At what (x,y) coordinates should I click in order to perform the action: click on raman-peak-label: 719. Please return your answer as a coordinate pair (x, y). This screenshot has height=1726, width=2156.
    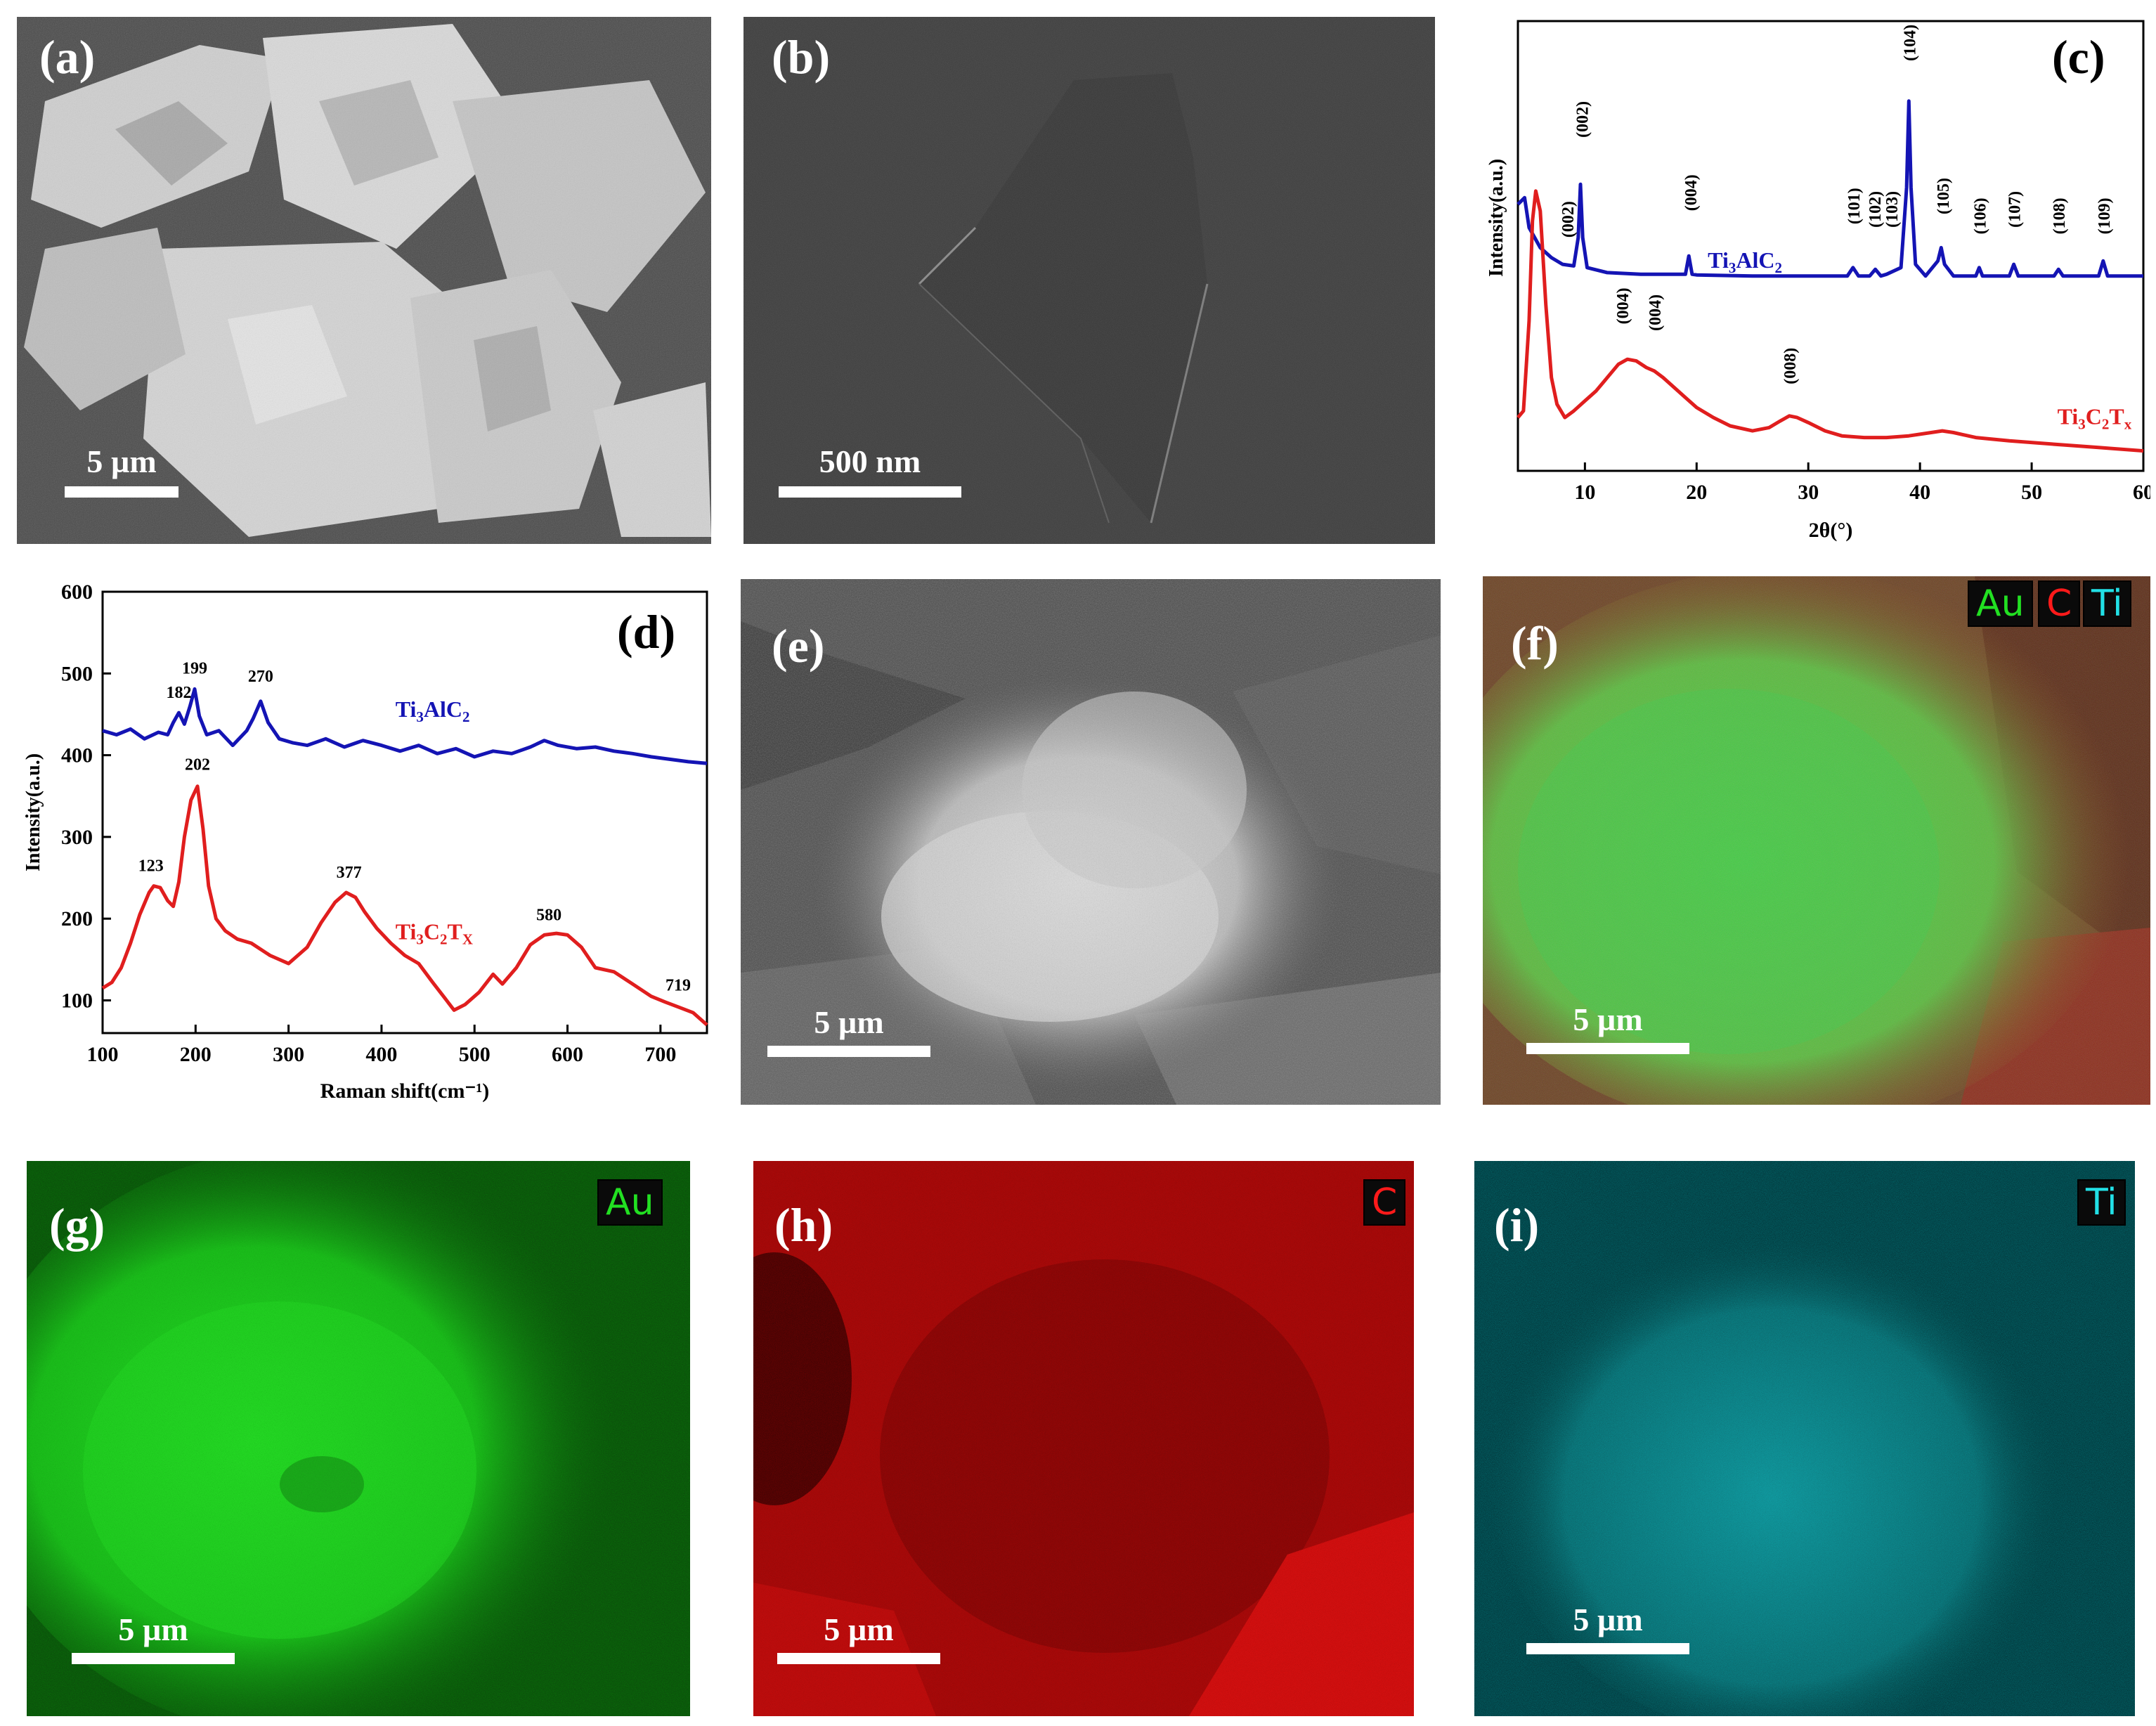
    Looking at the image, I should click on (678, 986).